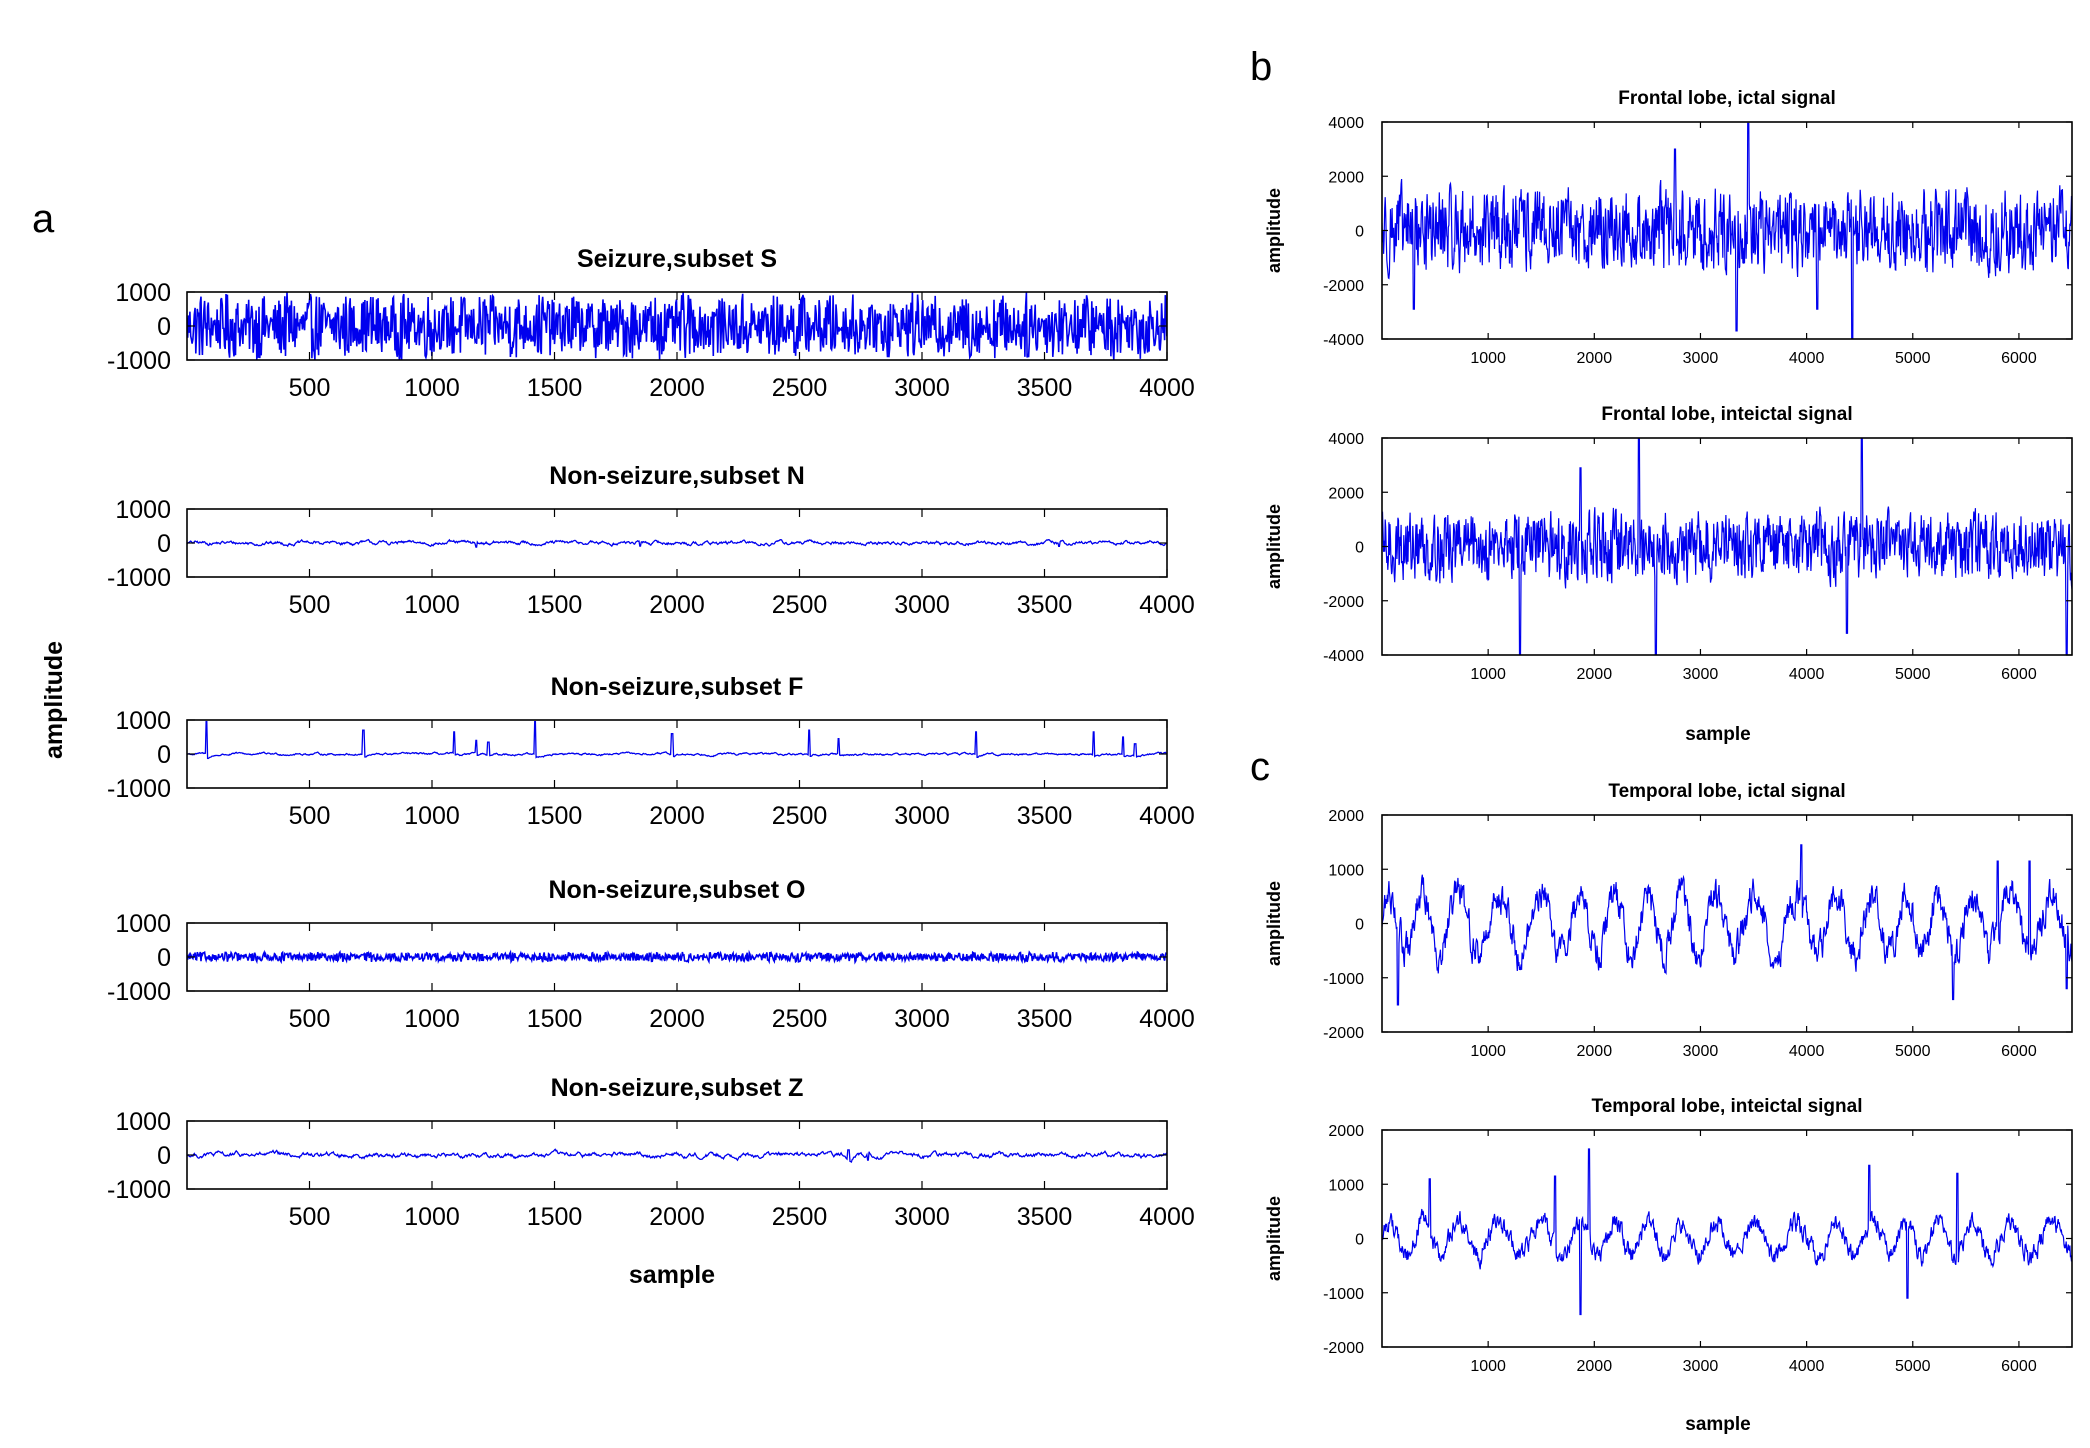 Image resolution: width=2090 pixels, height=1448 pixels. I want to click on xtick-label-c2-1: 2000, so click(1595, 1366).